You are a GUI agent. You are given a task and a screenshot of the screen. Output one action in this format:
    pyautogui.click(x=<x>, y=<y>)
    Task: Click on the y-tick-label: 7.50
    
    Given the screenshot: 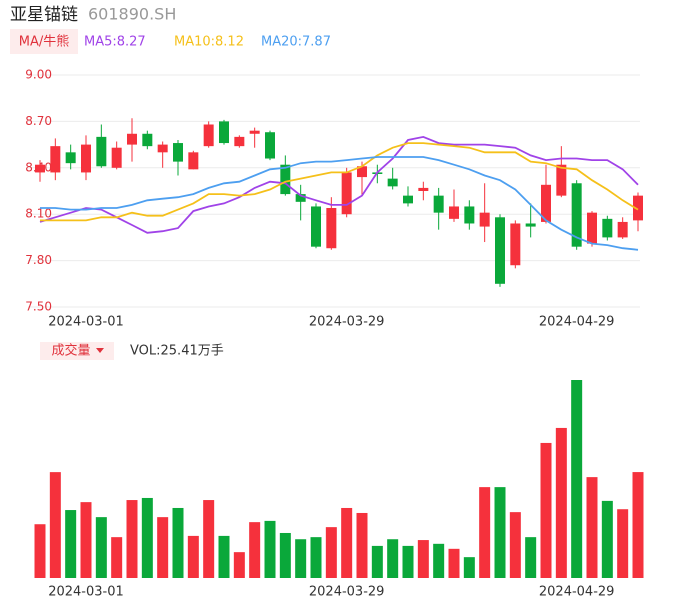 What is the action you would take?
    pyautogui.click(x=38, y=307)
    